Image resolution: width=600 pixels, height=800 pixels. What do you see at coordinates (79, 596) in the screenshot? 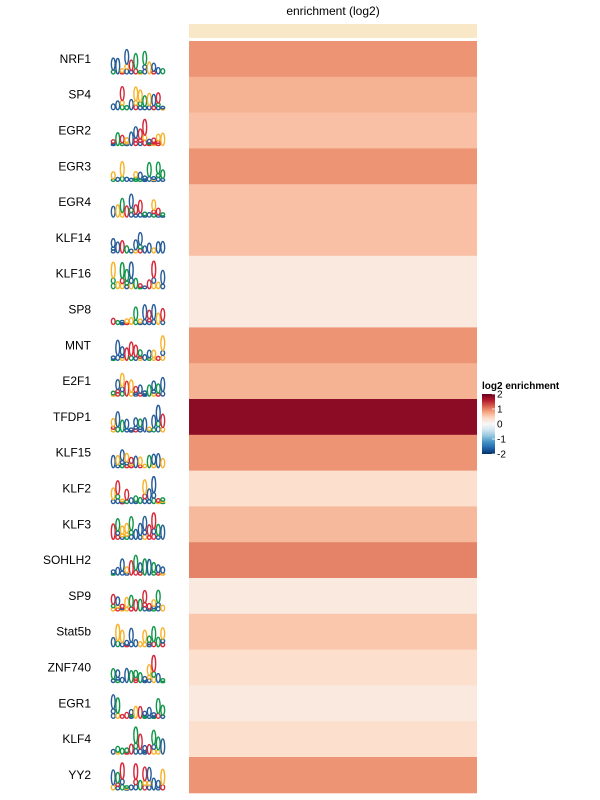
I see `row-label: SP9` at bounding box center [79, 596].